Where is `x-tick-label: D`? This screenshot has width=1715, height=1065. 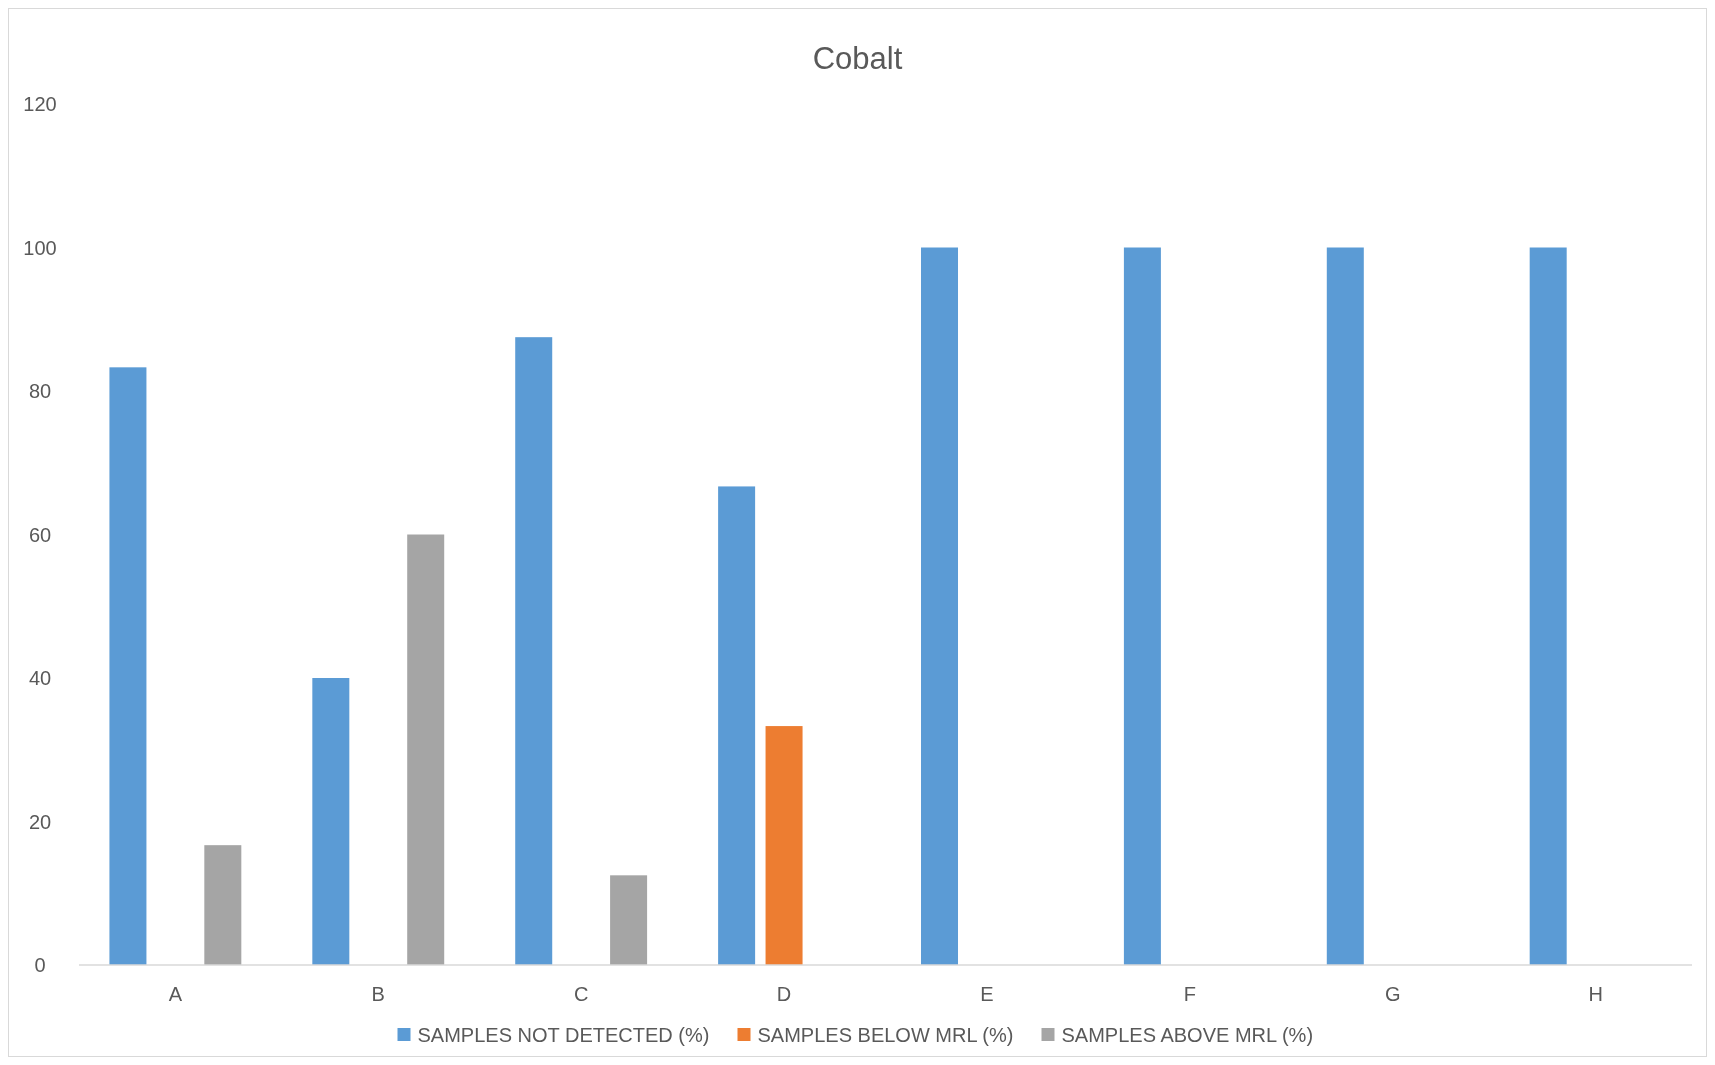 x-tick-label: D is located at coordinates (784, 994).